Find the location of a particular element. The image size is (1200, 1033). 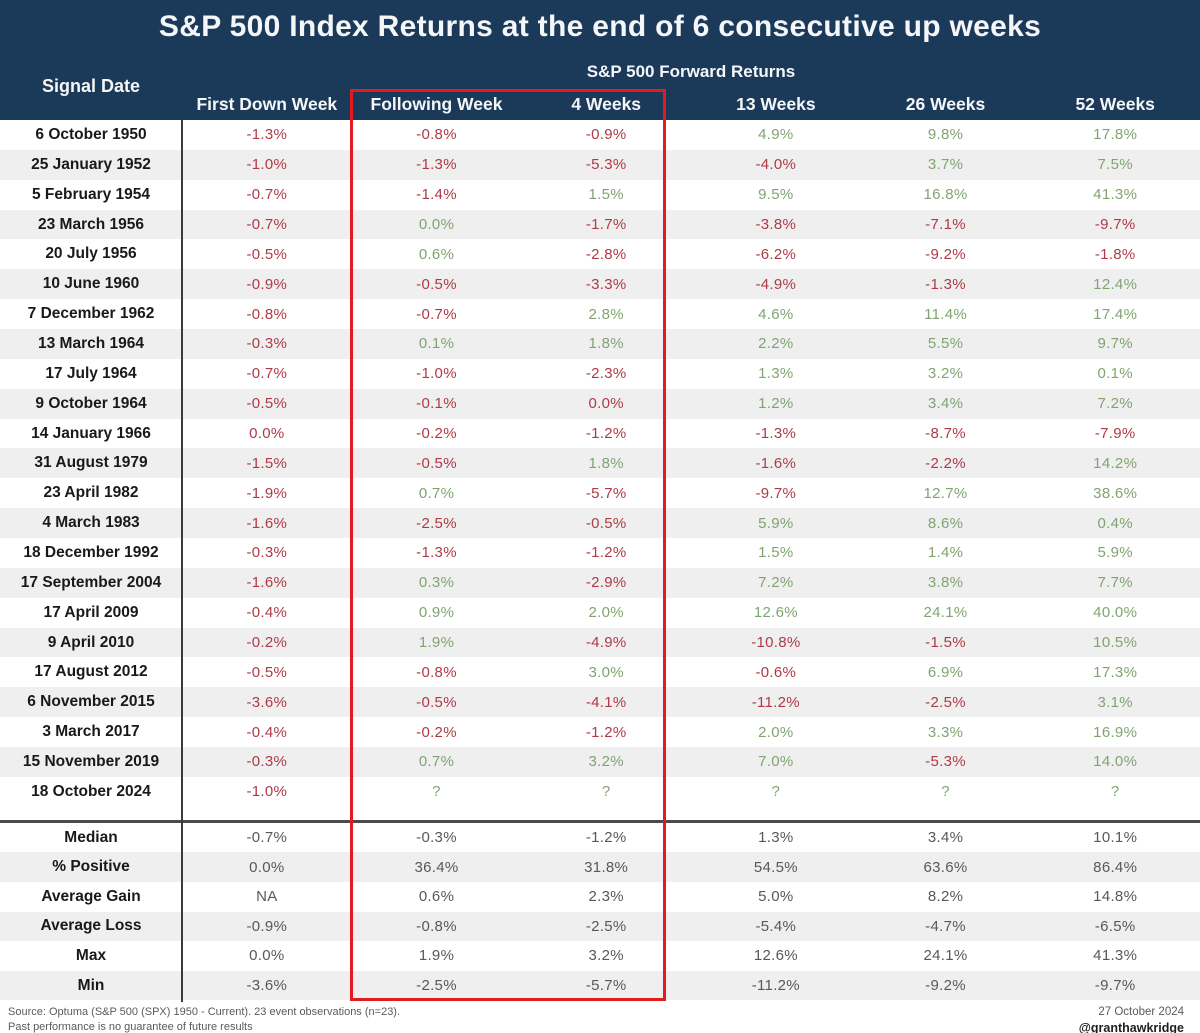

column-header: 4 Weeks is located at coordinates (606, 104).